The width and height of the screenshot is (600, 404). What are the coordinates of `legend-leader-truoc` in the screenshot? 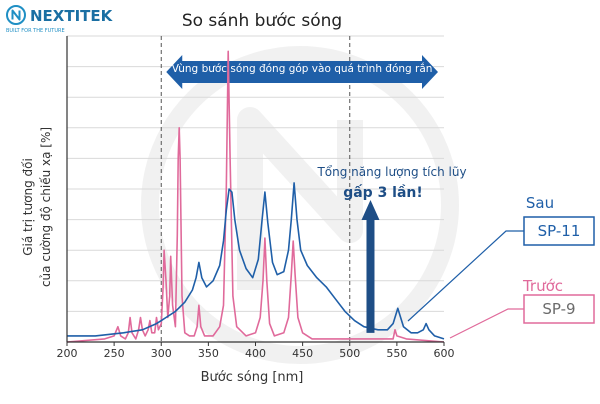 It's located at (486, 323).